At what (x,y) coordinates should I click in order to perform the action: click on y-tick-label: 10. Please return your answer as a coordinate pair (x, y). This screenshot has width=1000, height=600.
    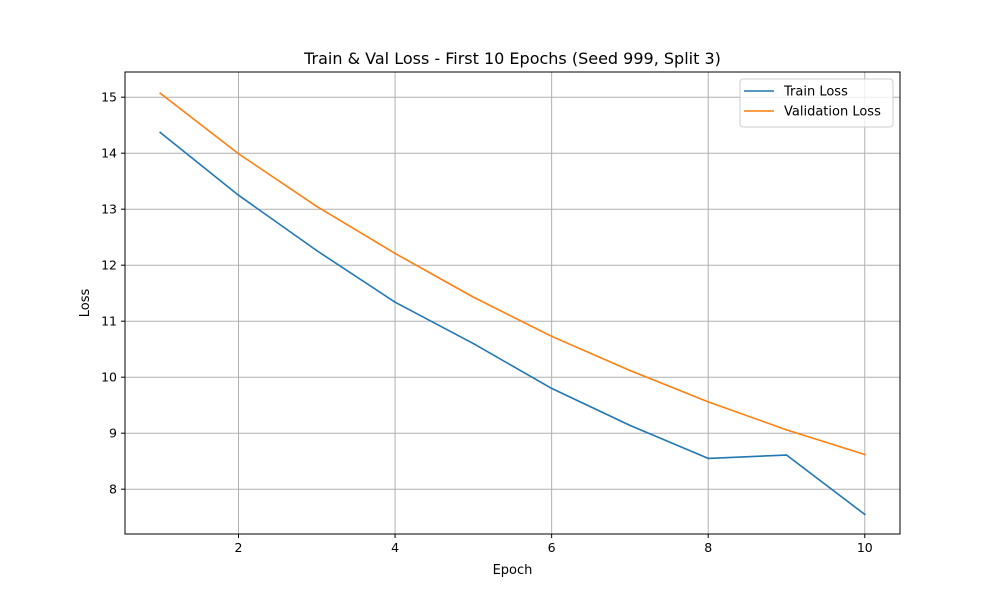
    Looking at the image, I should click on (109, 377).